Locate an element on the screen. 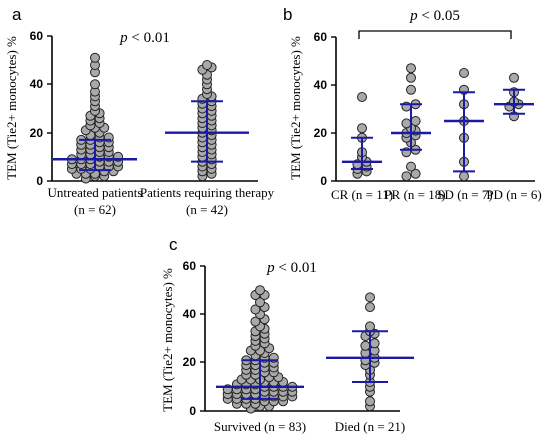  panel-b-category-label: CR (n = 11) is located at coordinates (362, 194).